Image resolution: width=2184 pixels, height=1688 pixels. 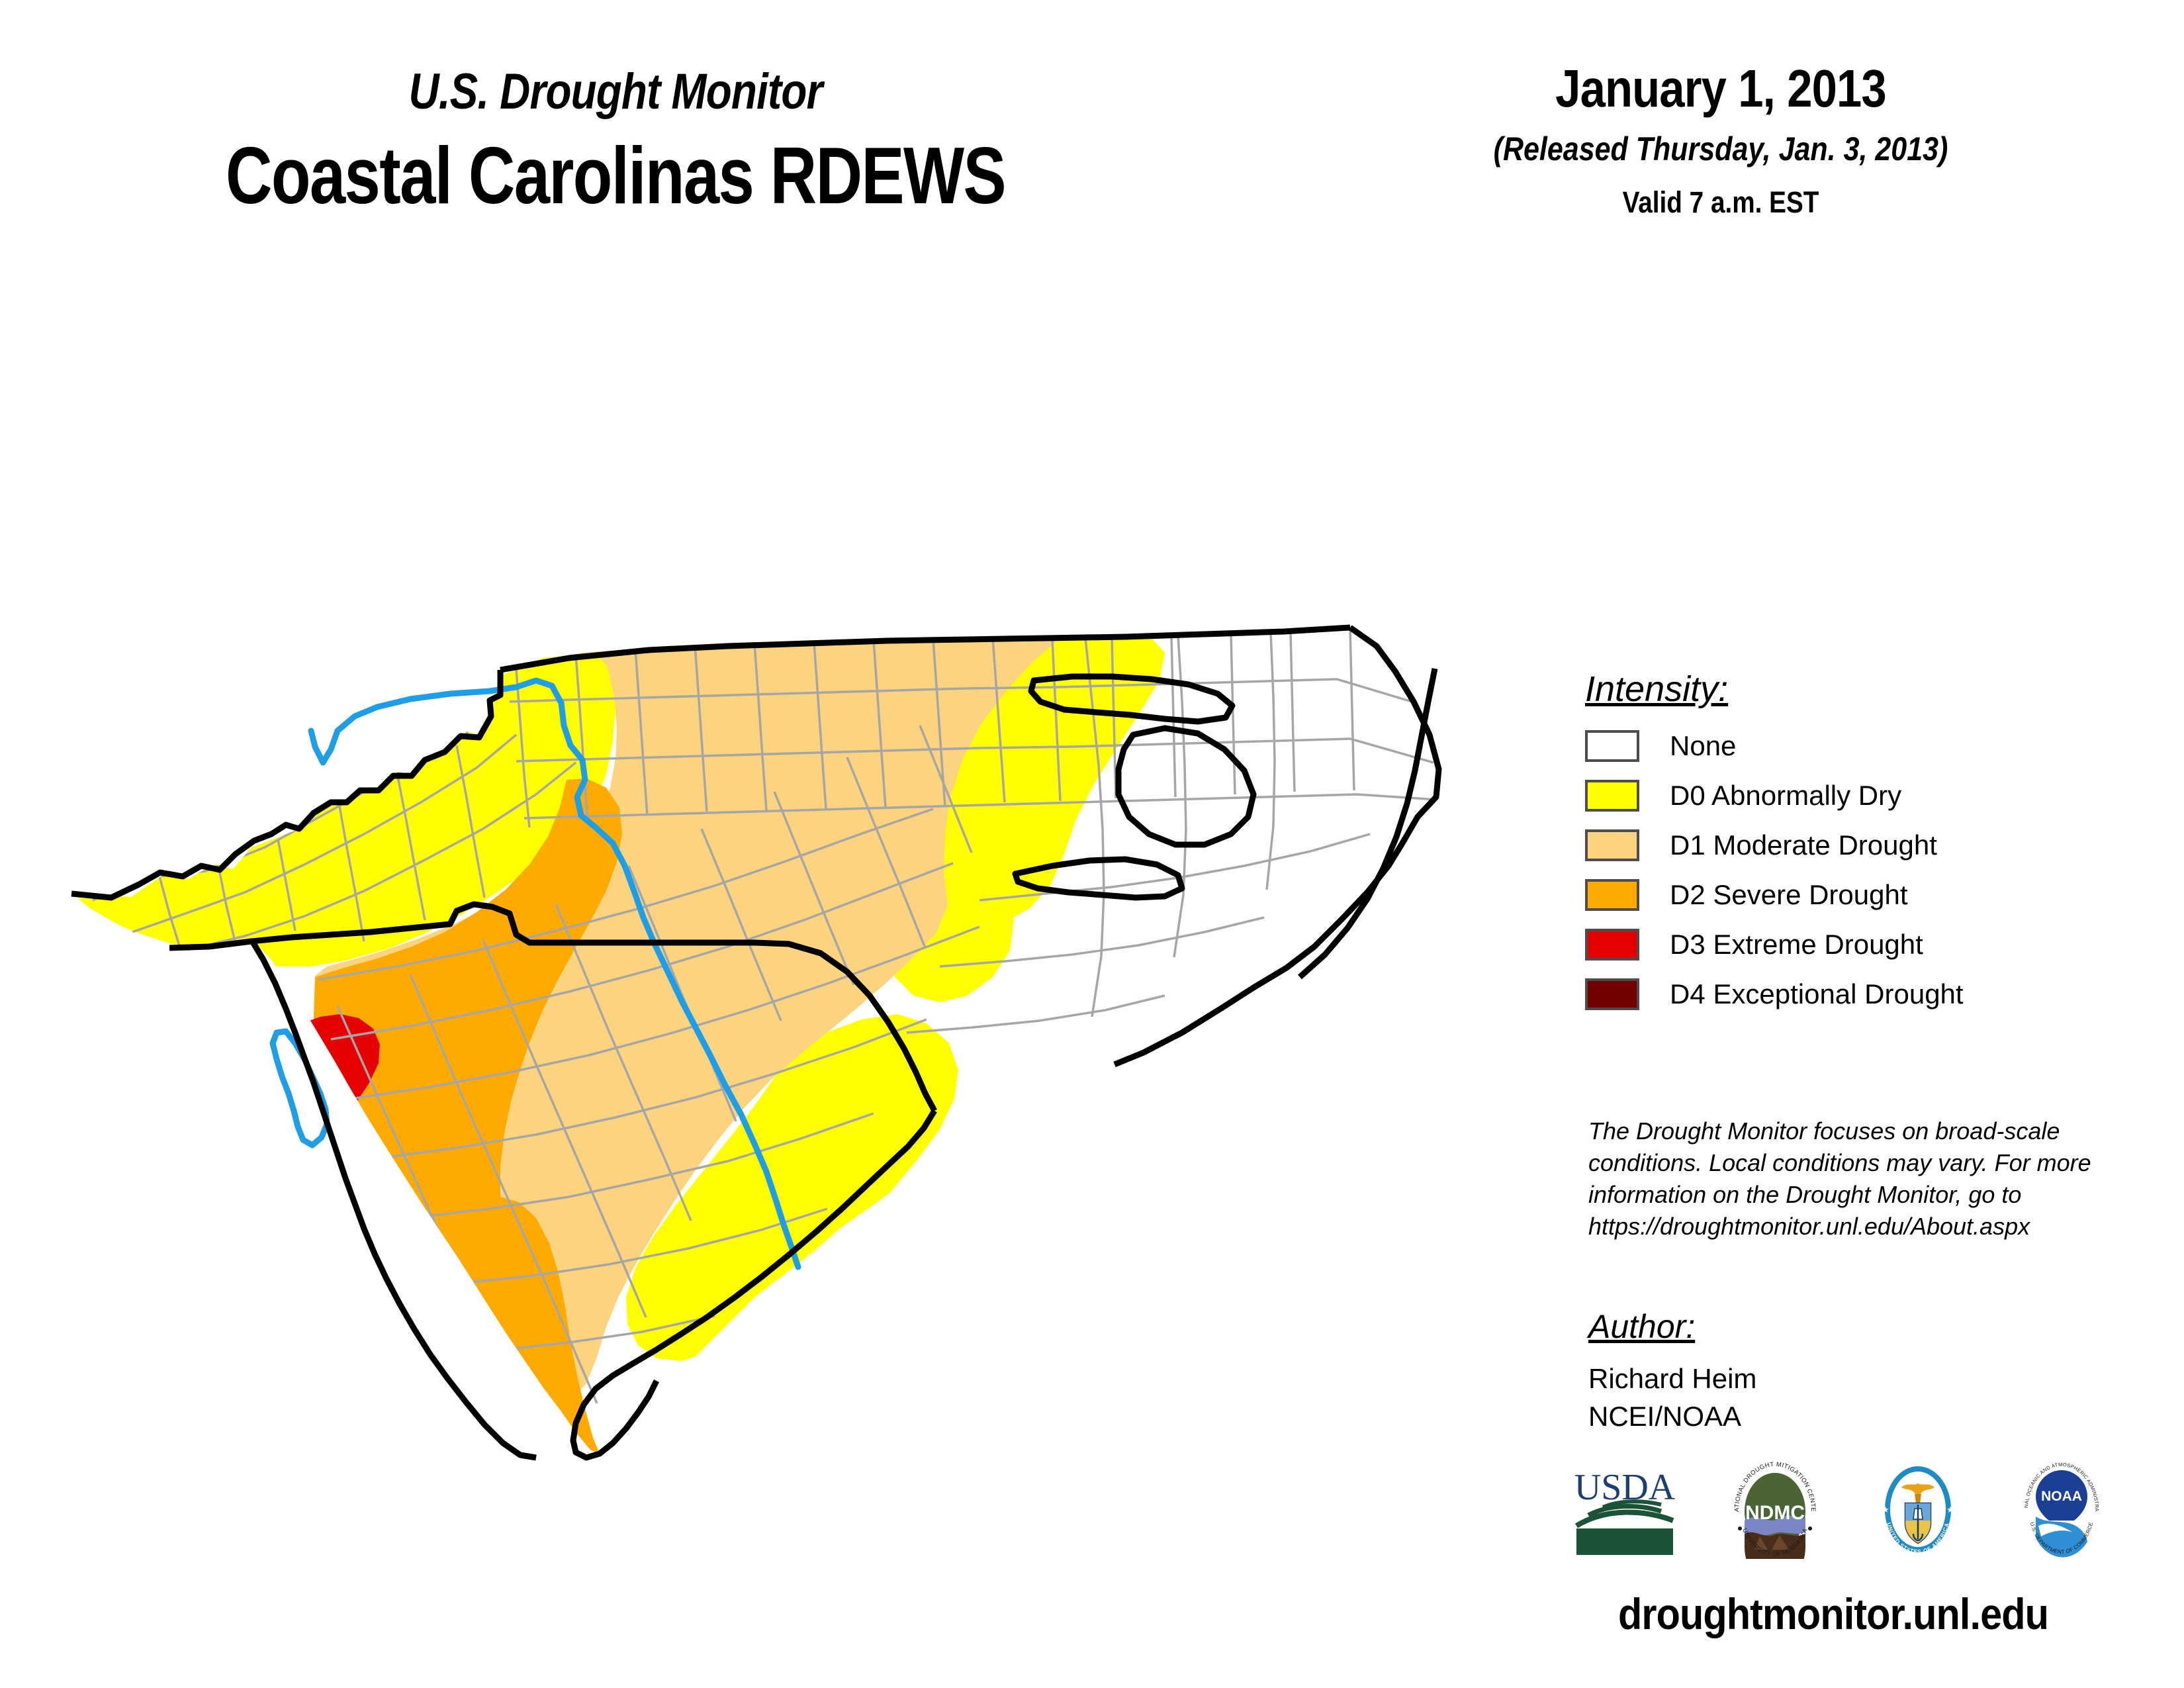 What do you see at coordinates (1186, 786) in the screenshot?
I see `pamlico-sound` at bounding box center [1186, 786].